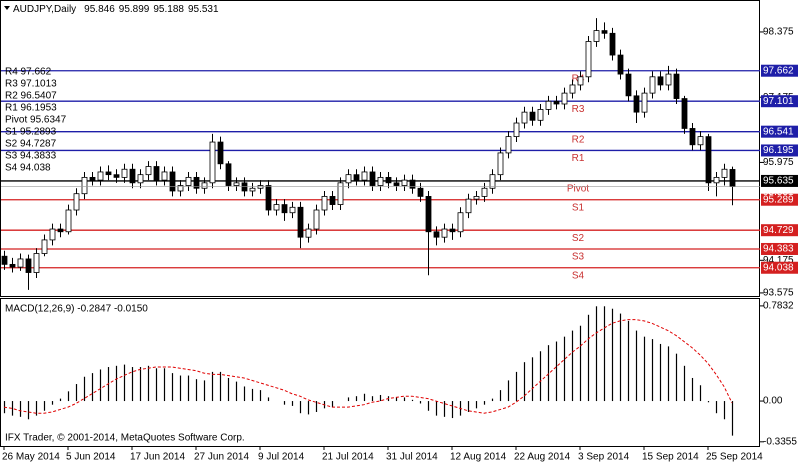  Describe the element at coordinates (780, 441) in the screenshot. I see `macd-y-tick-label: -0.3355` at that location.